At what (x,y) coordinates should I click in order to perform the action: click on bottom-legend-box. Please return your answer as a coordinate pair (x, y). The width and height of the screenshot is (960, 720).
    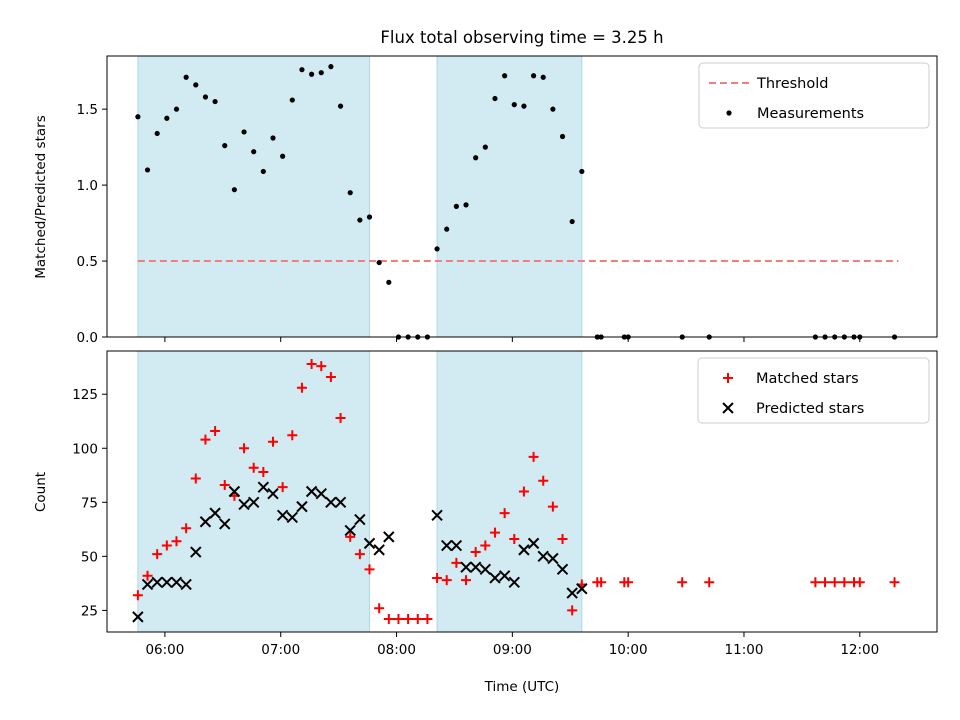
    Looking at the image, I should click on (813, 390).